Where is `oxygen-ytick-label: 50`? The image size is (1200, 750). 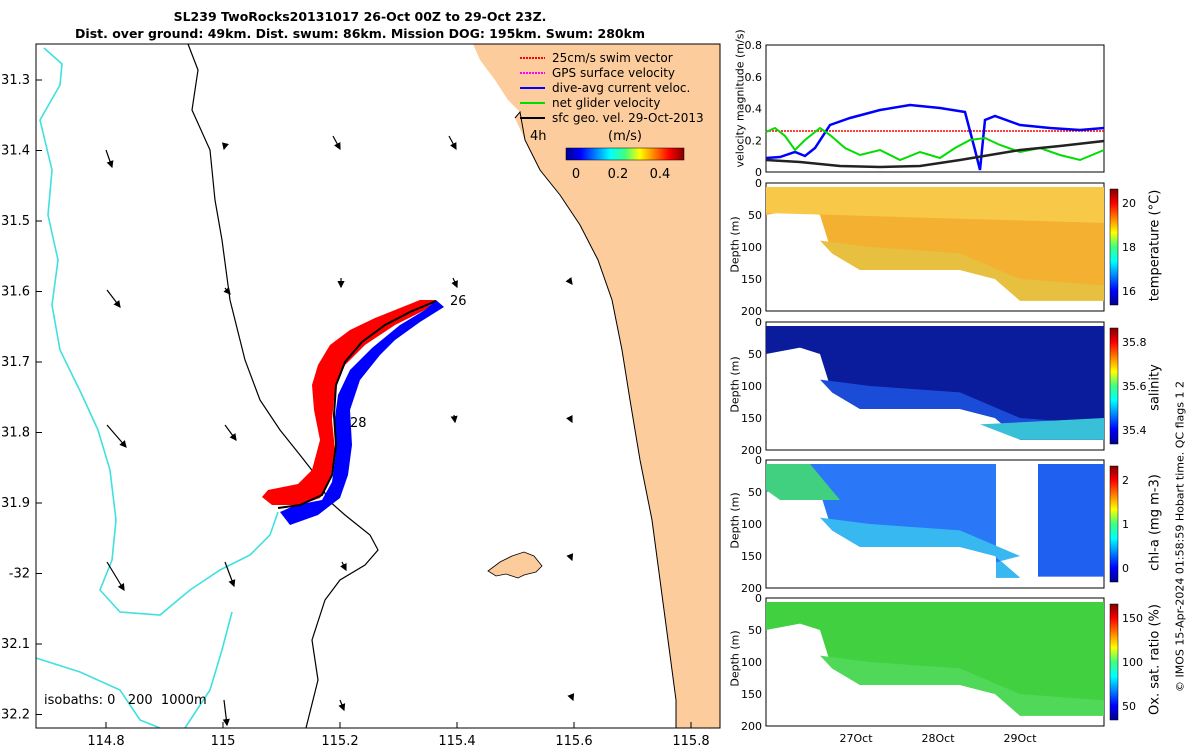 oxygen-ytick-label: 50 is located at coordinates (755, 630).